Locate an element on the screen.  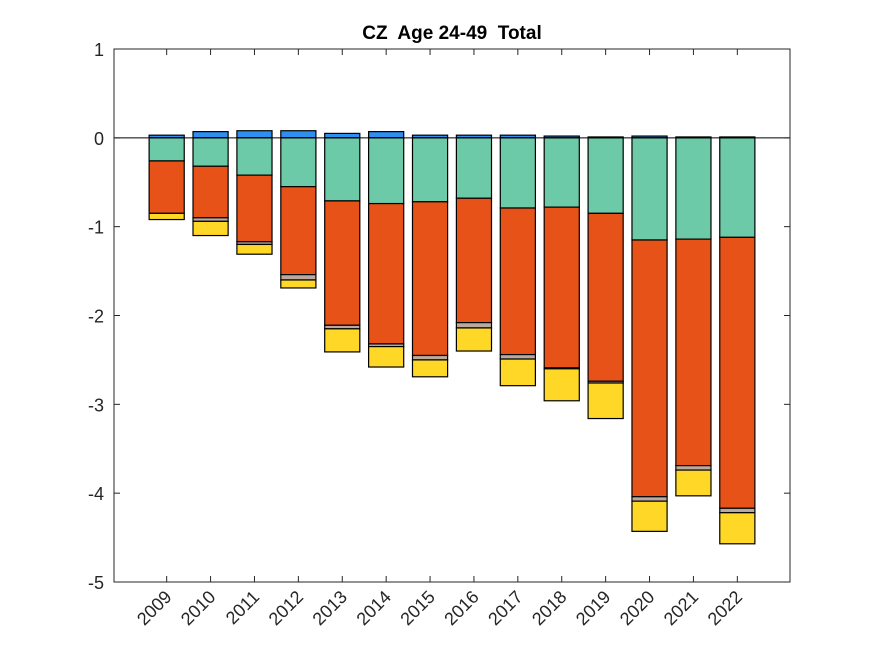
bar-segment-orange-2009 is located at coordinates (166, 187).